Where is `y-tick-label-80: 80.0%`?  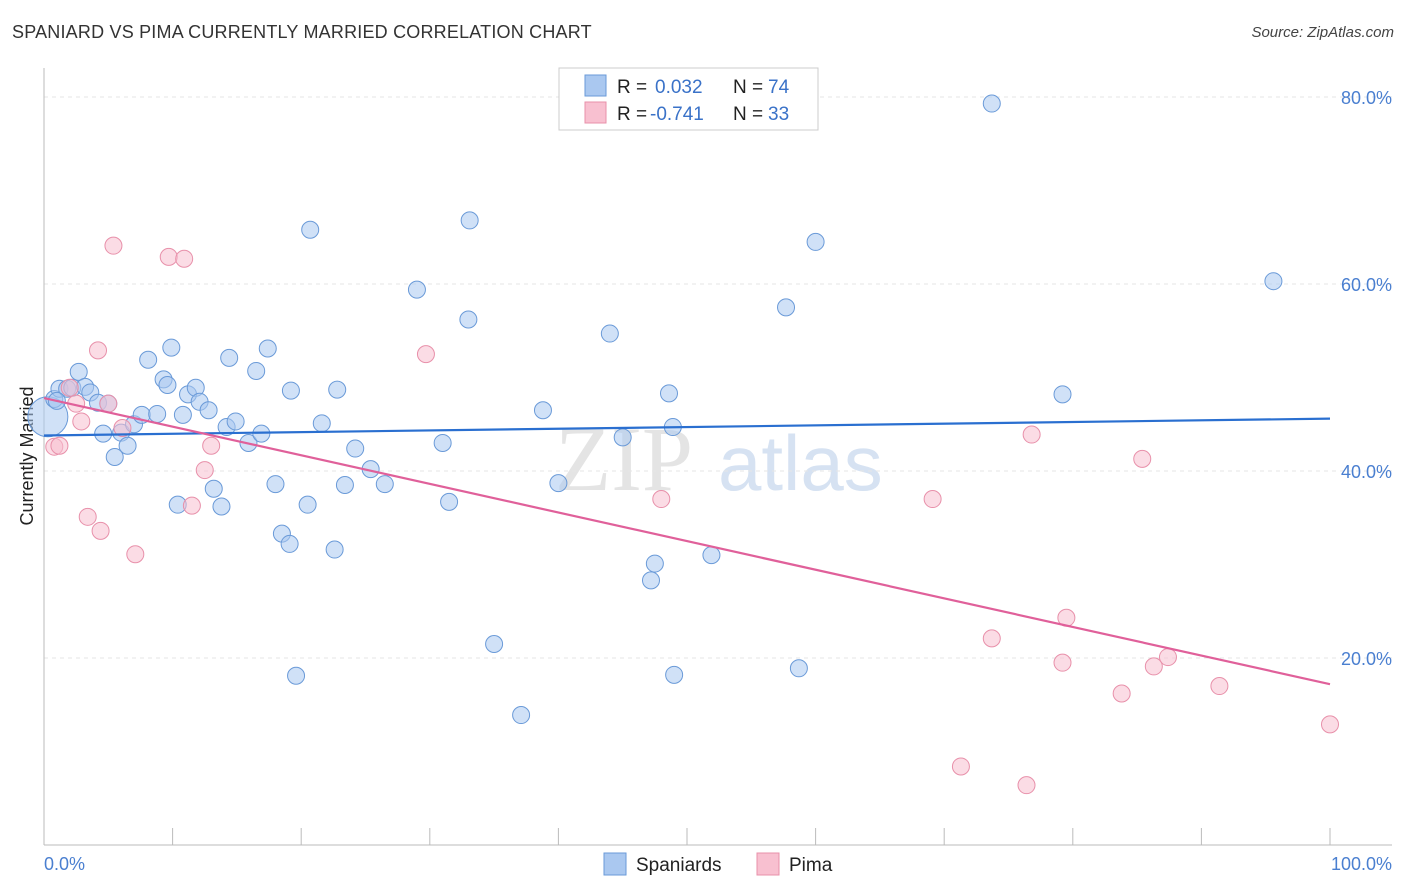 y-tick-label-80: 80.0% is located at coordinates (1366, 98).